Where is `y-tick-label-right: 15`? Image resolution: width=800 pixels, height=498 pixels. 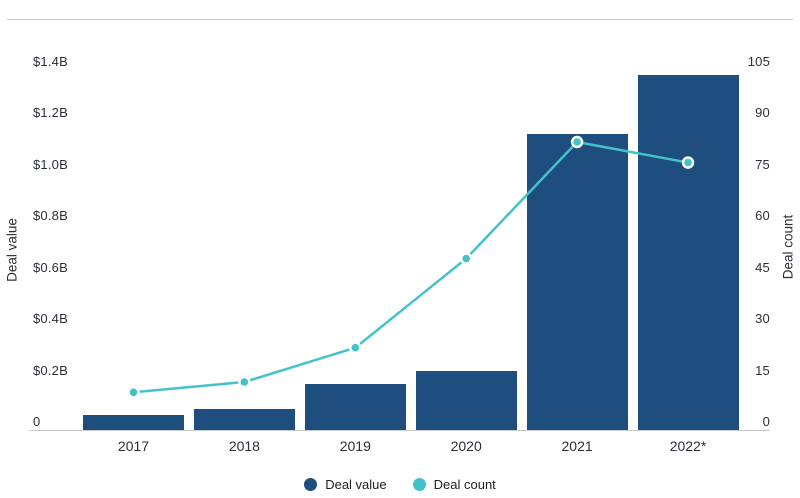 y-tick-label-right: 15 is located at coordinates (762, 370).